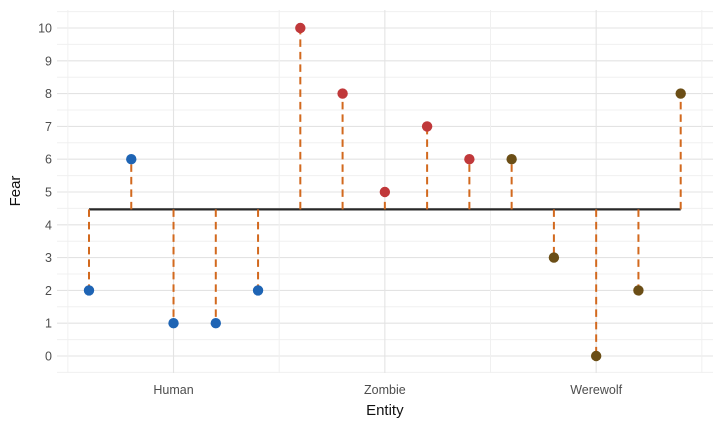  What do you see at coordinates (48, 160) in the screenshot?
I see `y-tick-label: 6` at bounding box center [48, 160].